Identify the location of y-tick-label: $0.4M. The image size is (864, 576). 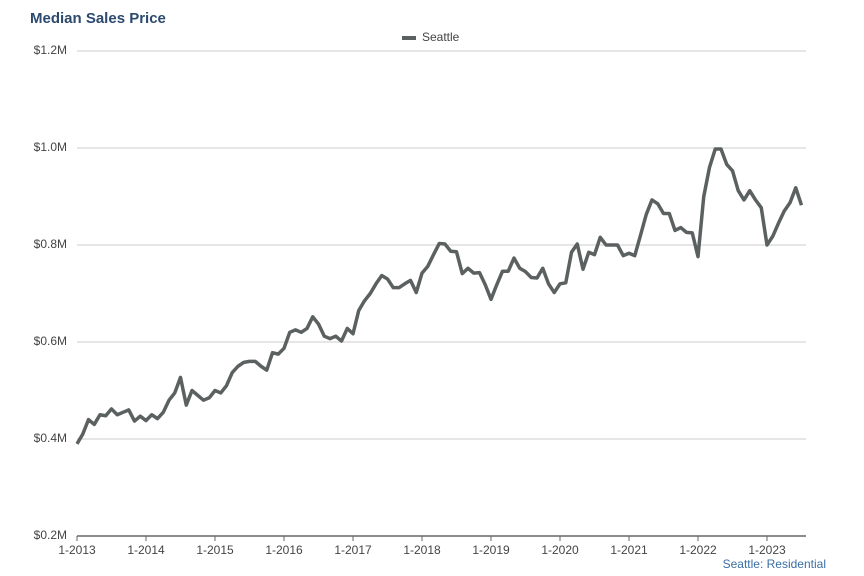
(50, 438).